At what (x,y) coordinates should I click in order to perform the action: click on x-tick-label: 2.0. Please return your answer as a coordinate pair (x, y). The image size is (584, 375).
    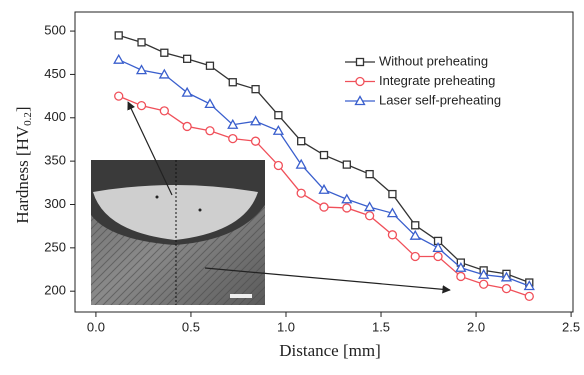
    Looking at the image, I should click on (476, 326).